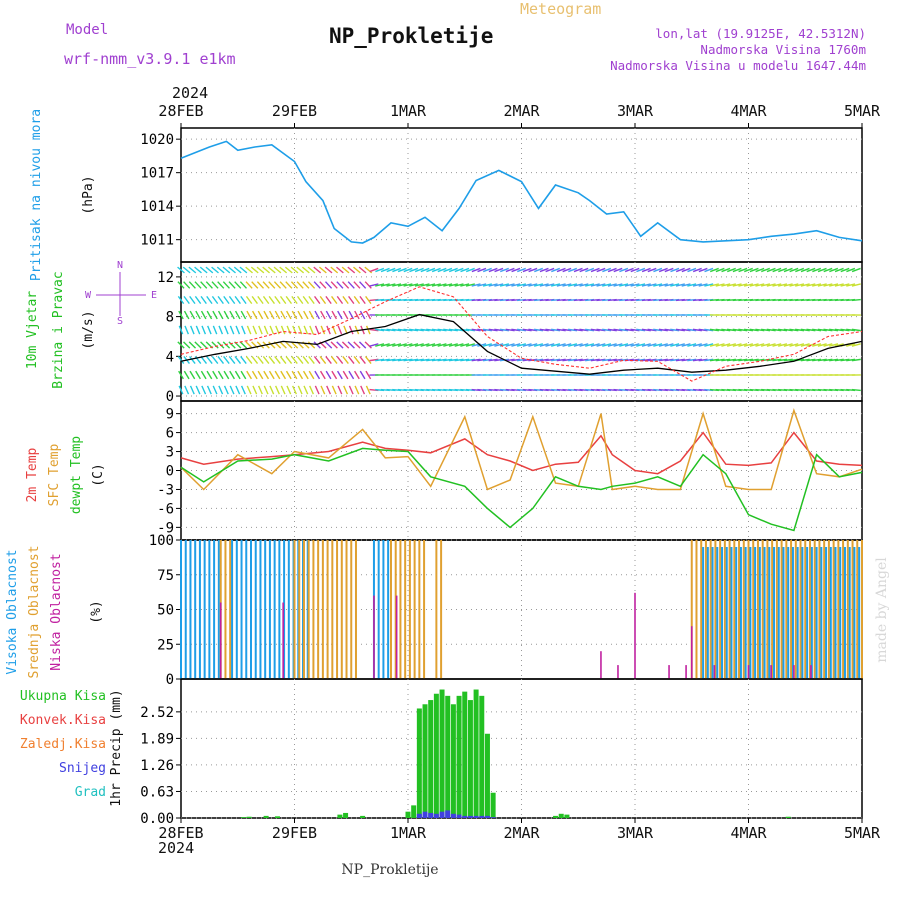 The height and width of the screenshot is (905, 900). What do you see at coordinates (87, 30) in the screenshot?
I see `model-label: Model` at bounding box center [87, 30].